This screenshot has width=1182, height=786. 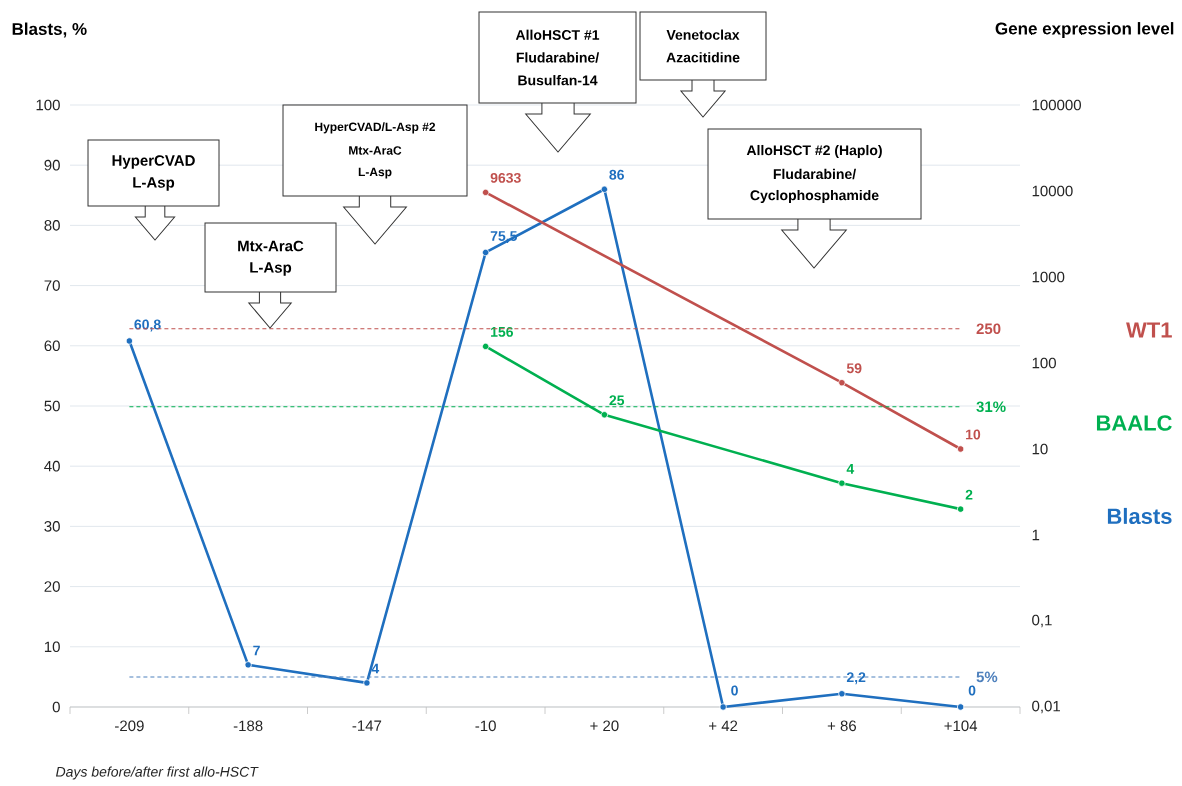 I want to click on y2-tick-label: 0,01, so click(x=1046, y=707).